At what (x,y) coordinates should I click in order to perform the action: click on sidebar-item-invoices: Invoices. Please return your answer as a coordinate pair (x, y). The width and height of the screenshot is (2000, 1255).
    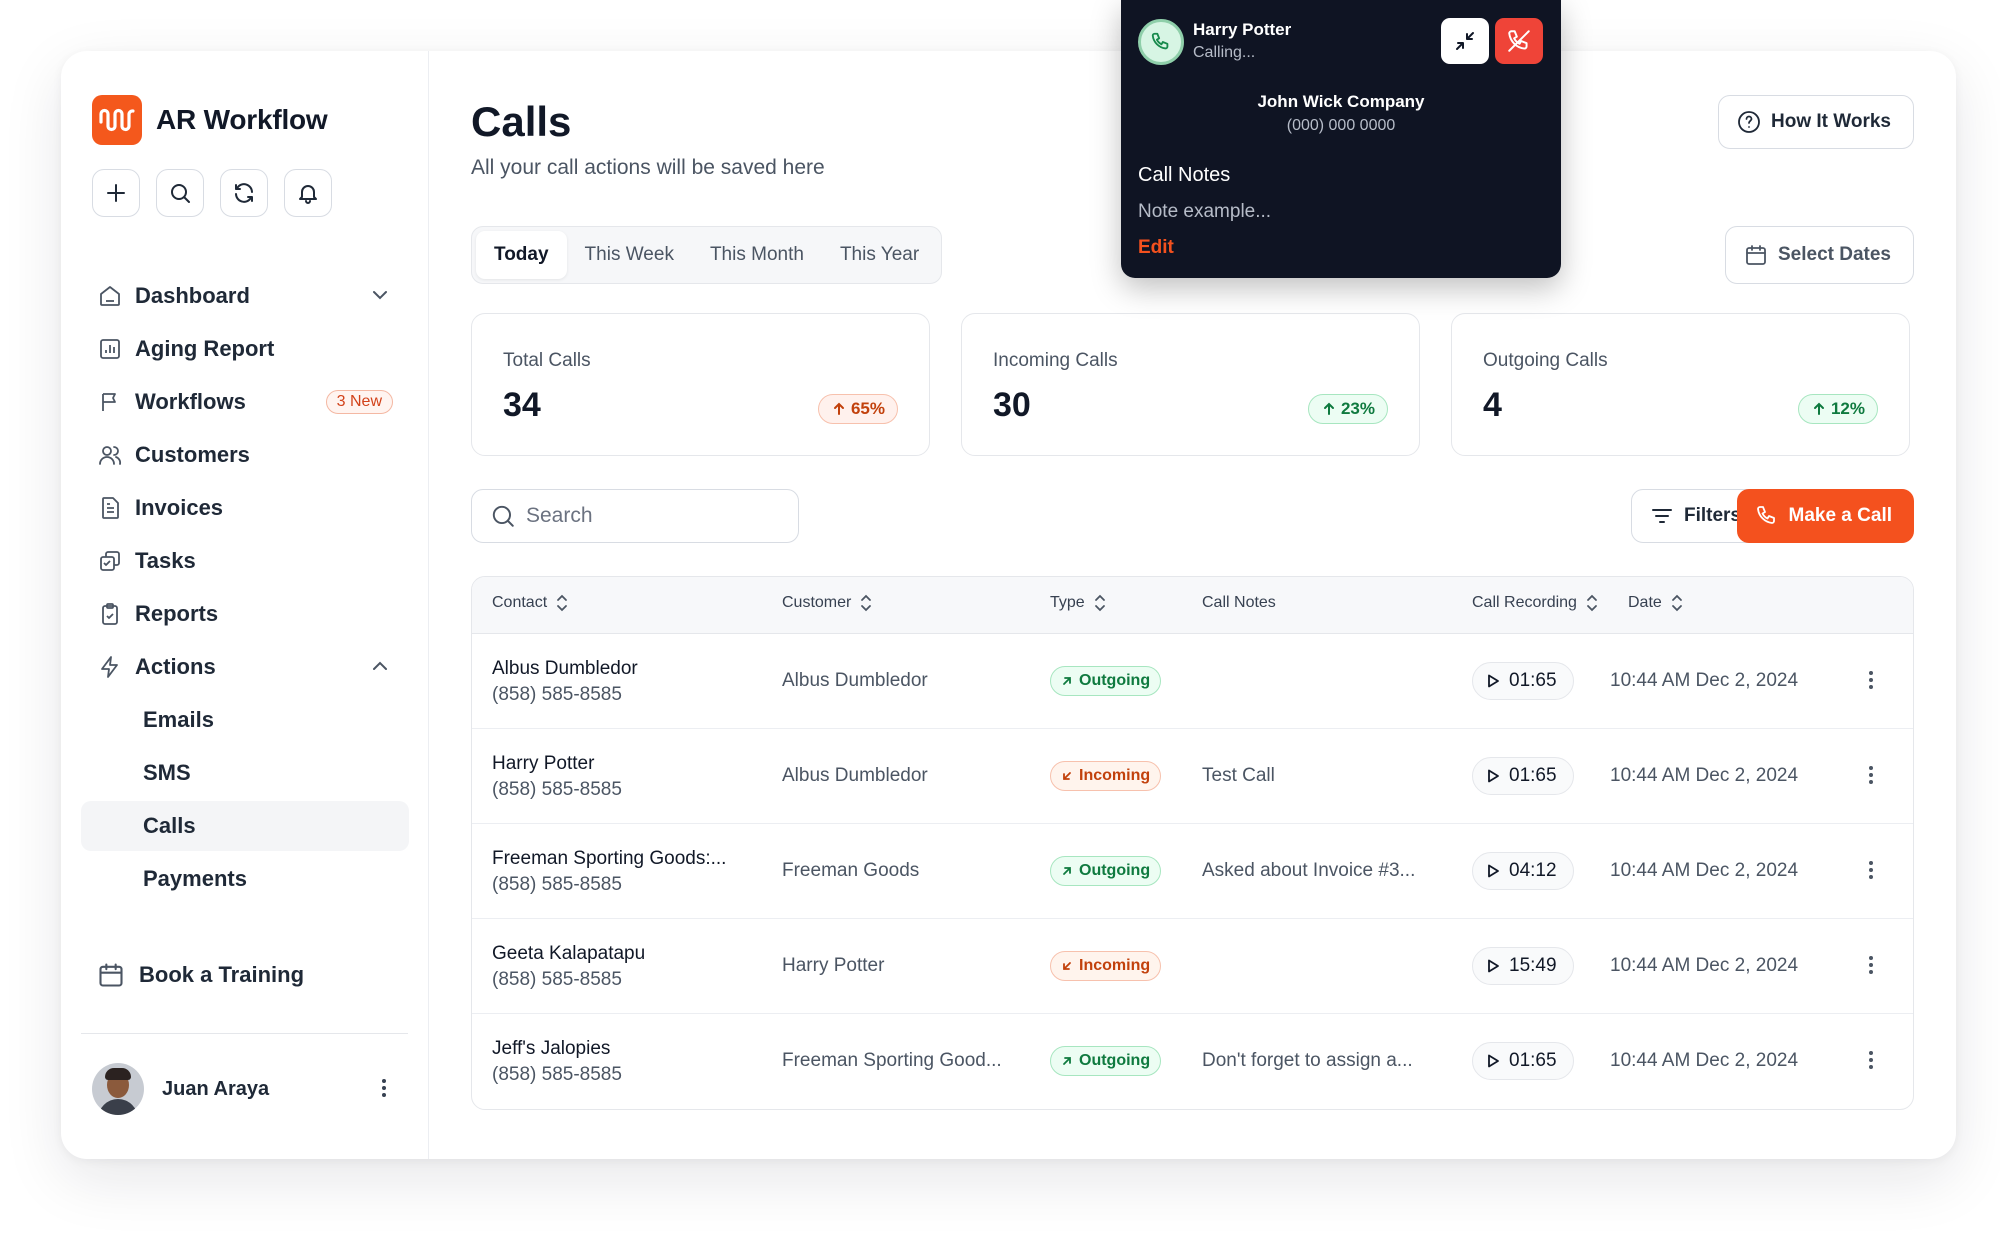
    Looking at the image, I should click on (245, 508).